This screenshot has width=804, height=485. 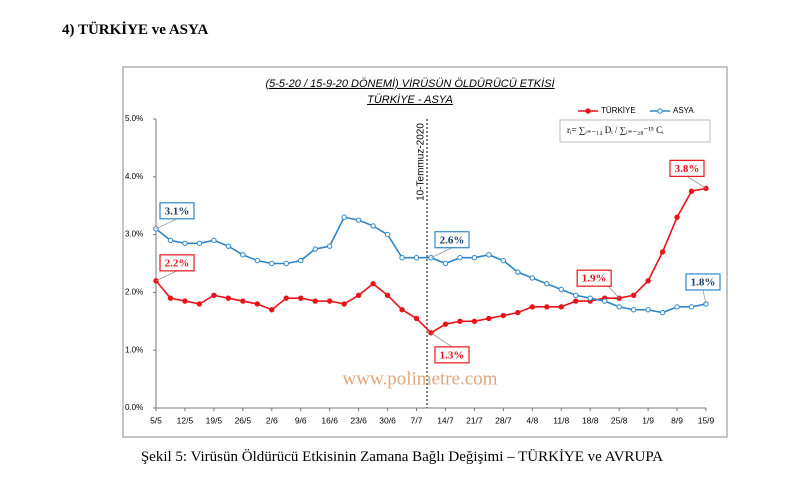 I want to click on x-tick-label: 26/5, so click(x=243, y=420).